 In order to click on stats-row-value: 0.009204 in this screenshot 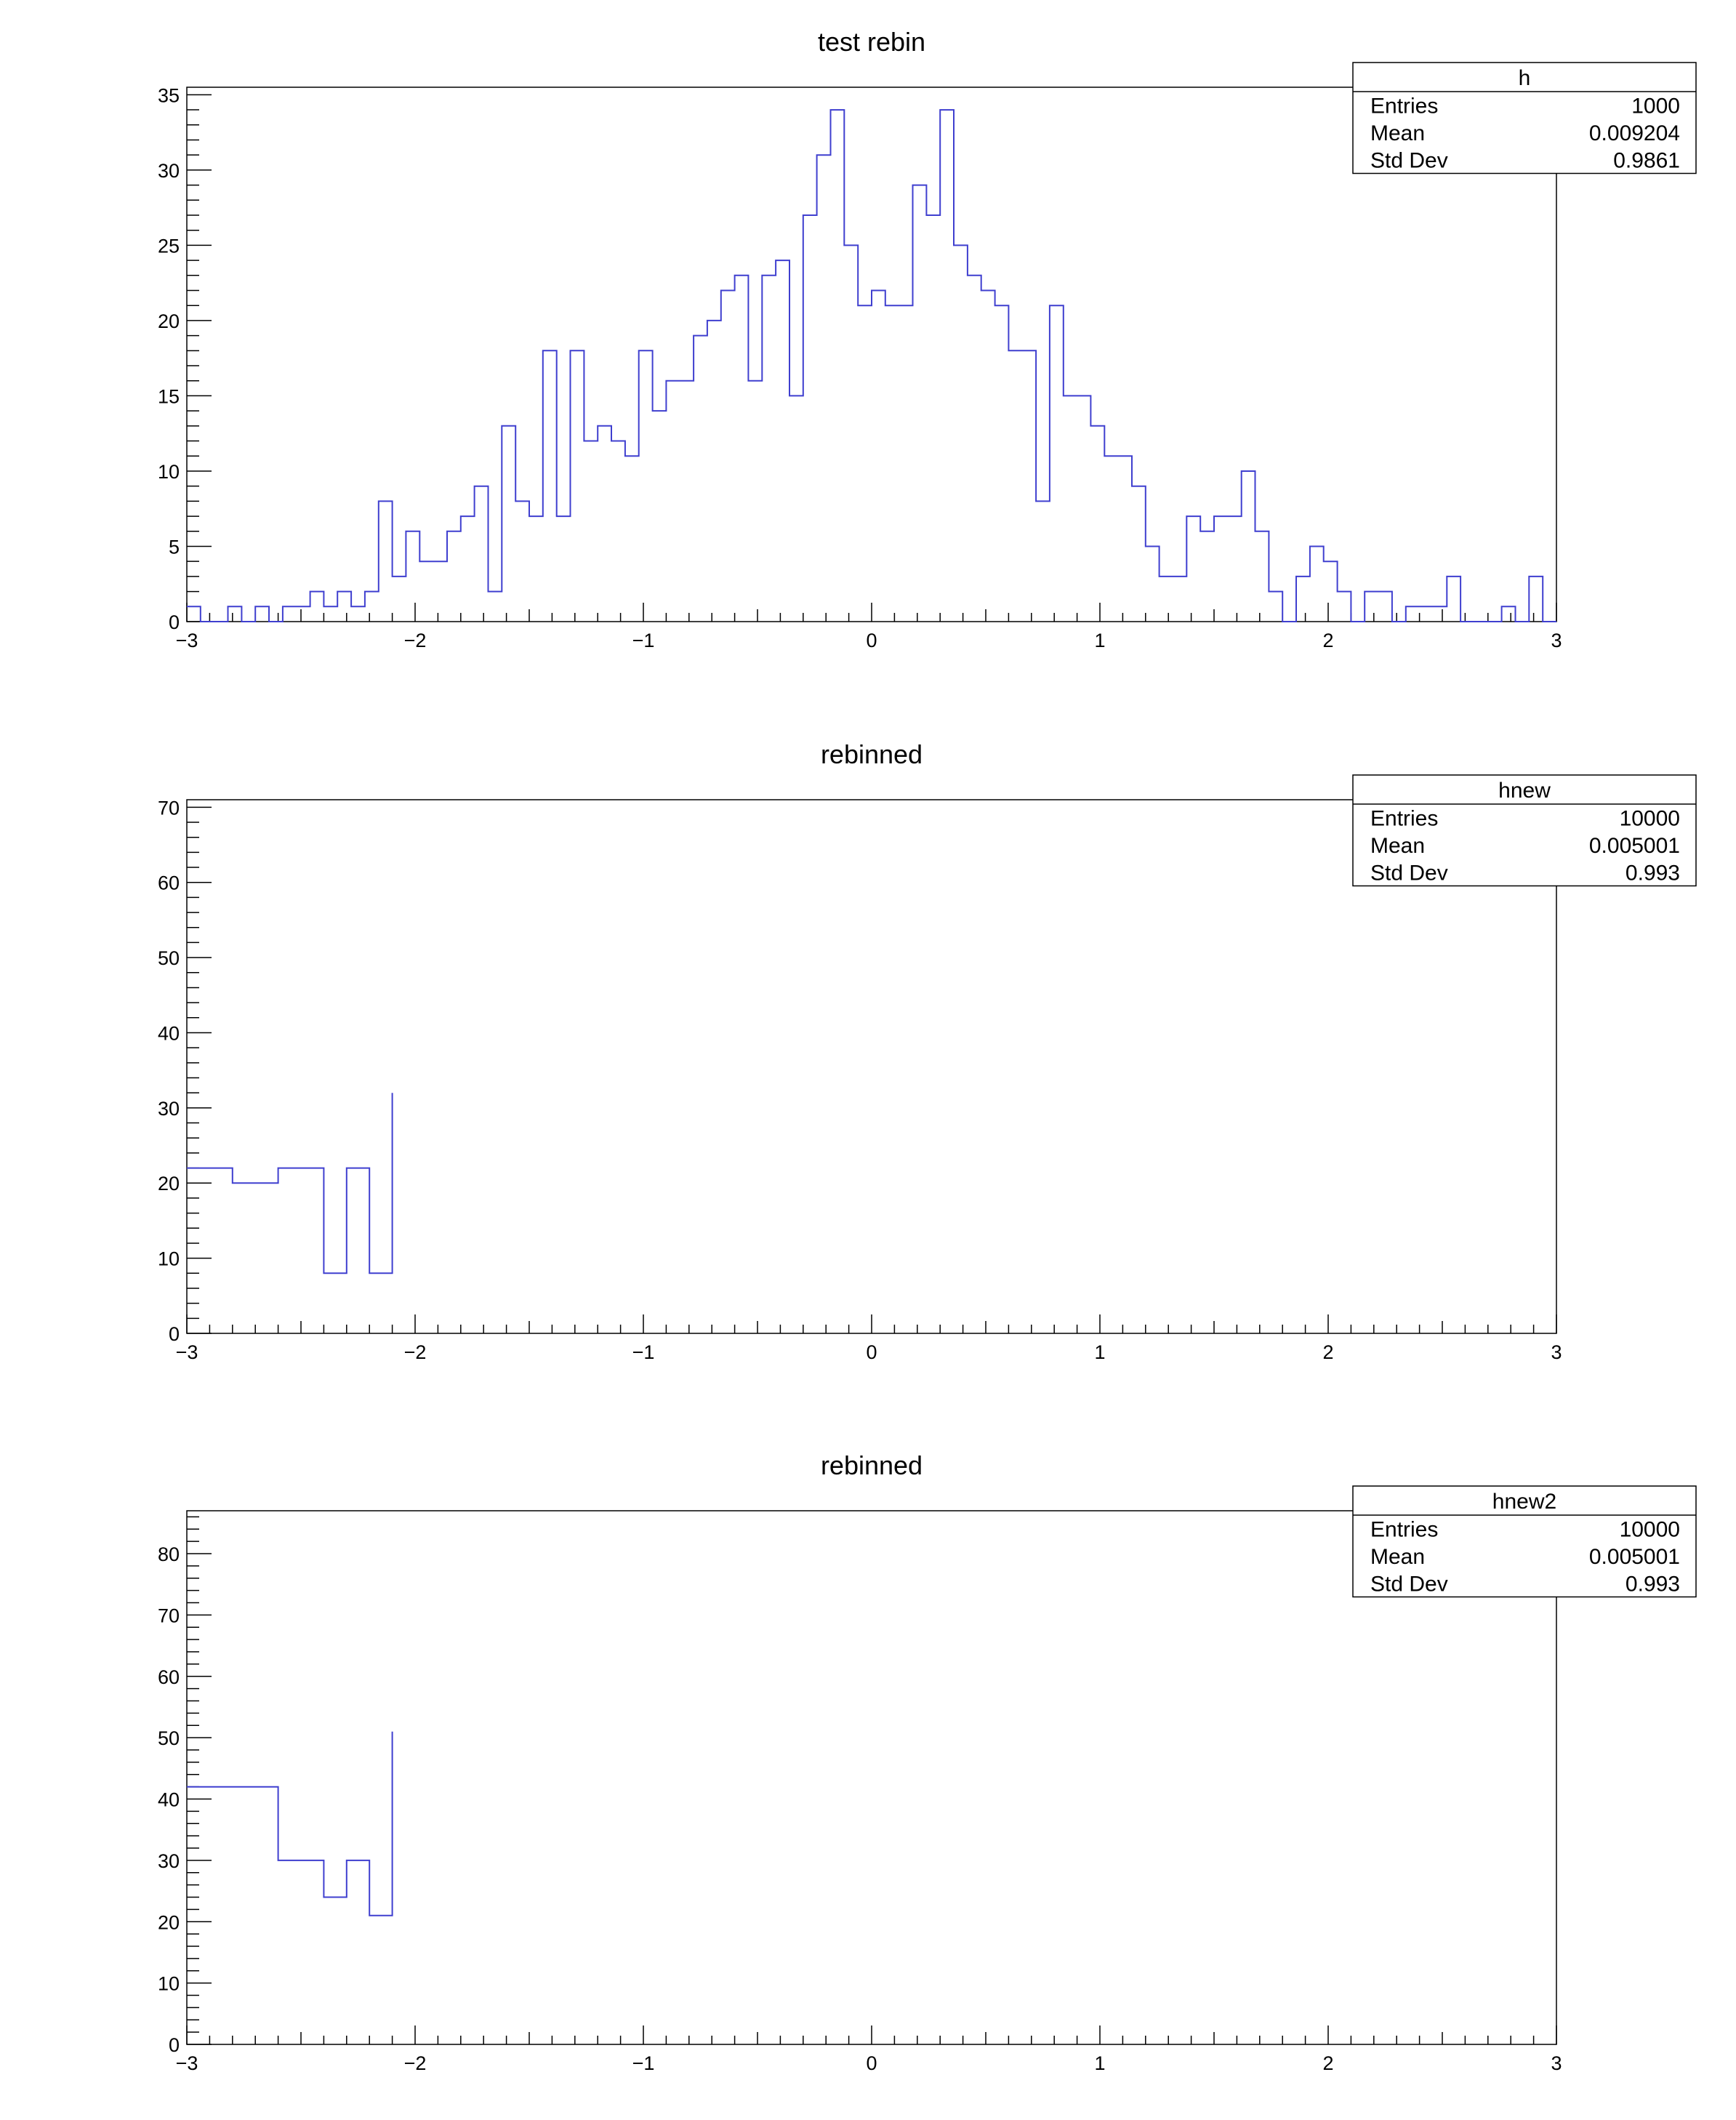, I will do `click(1634, 133)`.